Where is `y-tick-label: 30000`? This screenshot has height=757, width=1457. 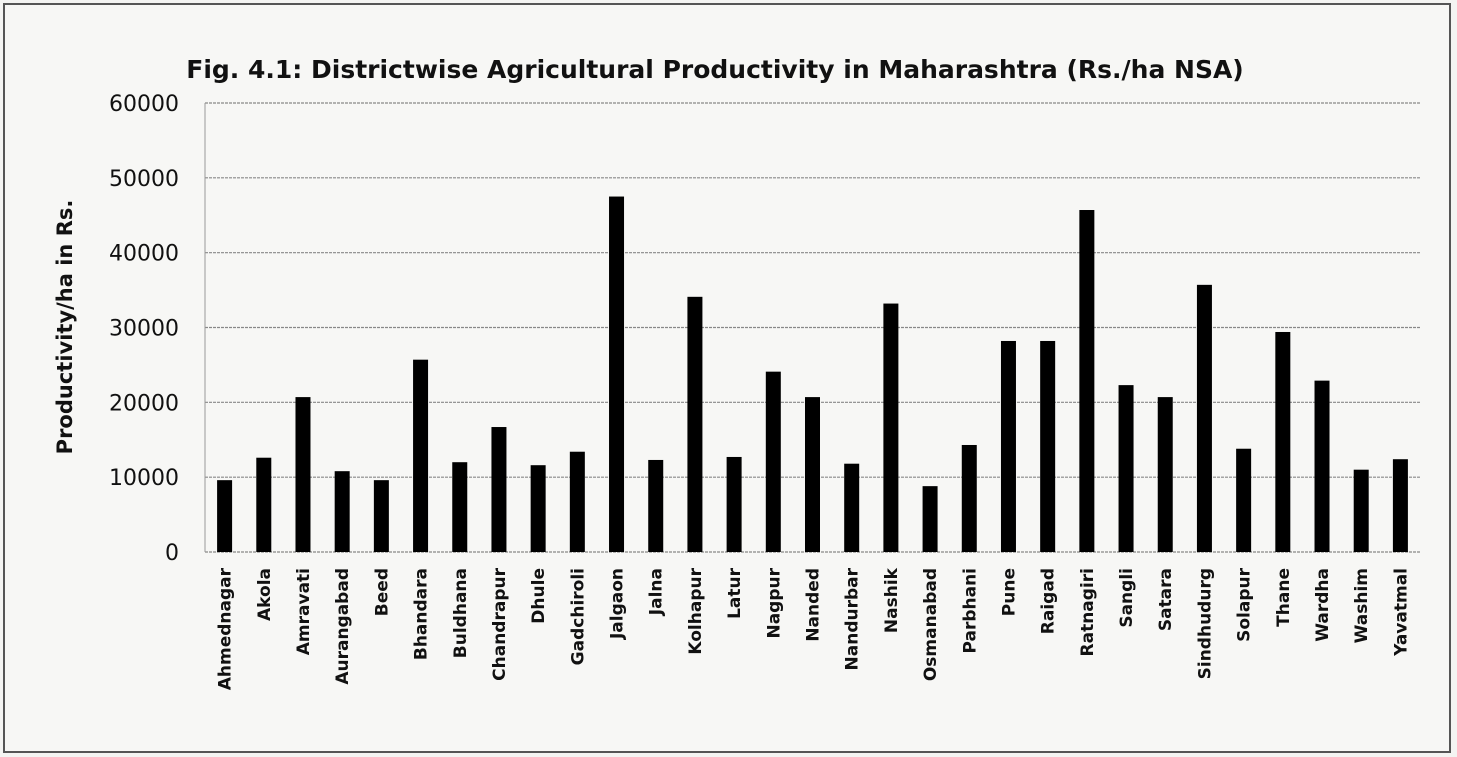 y-tick-label: 30000 is located at coordinates (144, 329).